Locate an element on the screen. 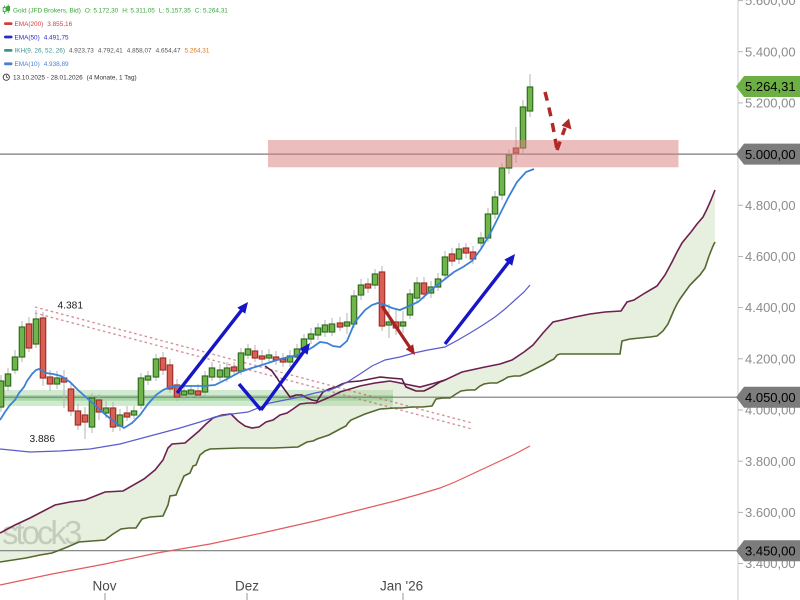 Image resolution: width=800 pixels, height=600 pixels. svg-text:13.10.2025 - 28.01.2026(4 Mona: 13.10.2025 - 28.01.2026 (4 Monate, 1 Tag) is located at coordinates (75, 78).